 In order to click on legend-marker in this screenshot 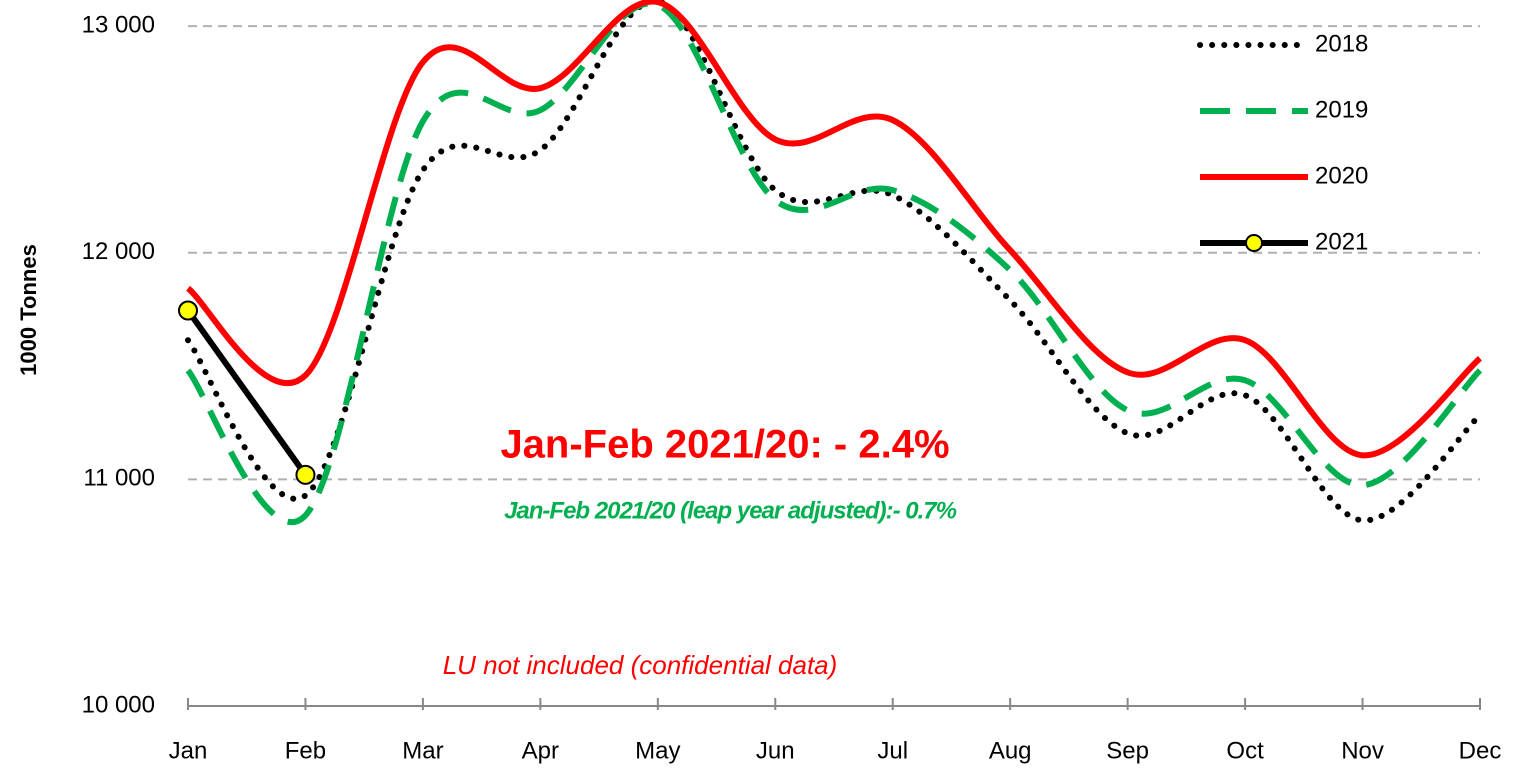, I will do `click(1254, 243)`.